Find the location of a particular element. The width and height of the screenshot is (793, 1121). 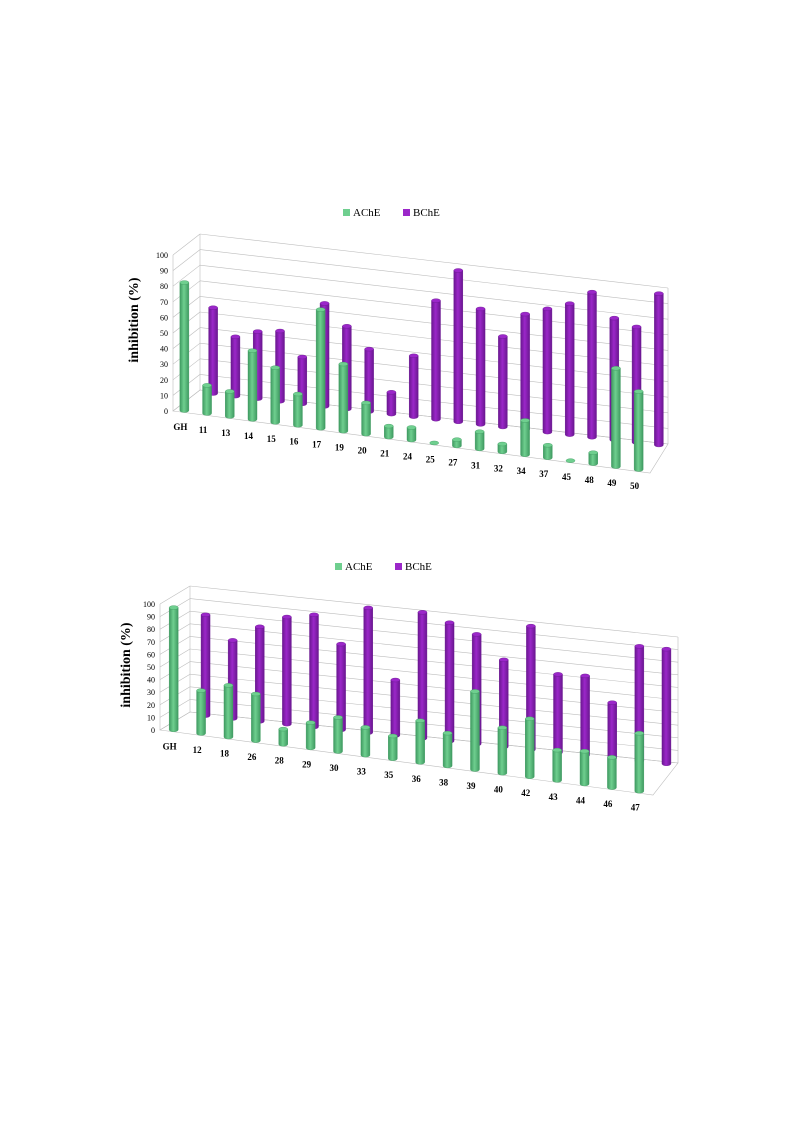

x-tick-label: 18 is located at coordinates (225, 754).